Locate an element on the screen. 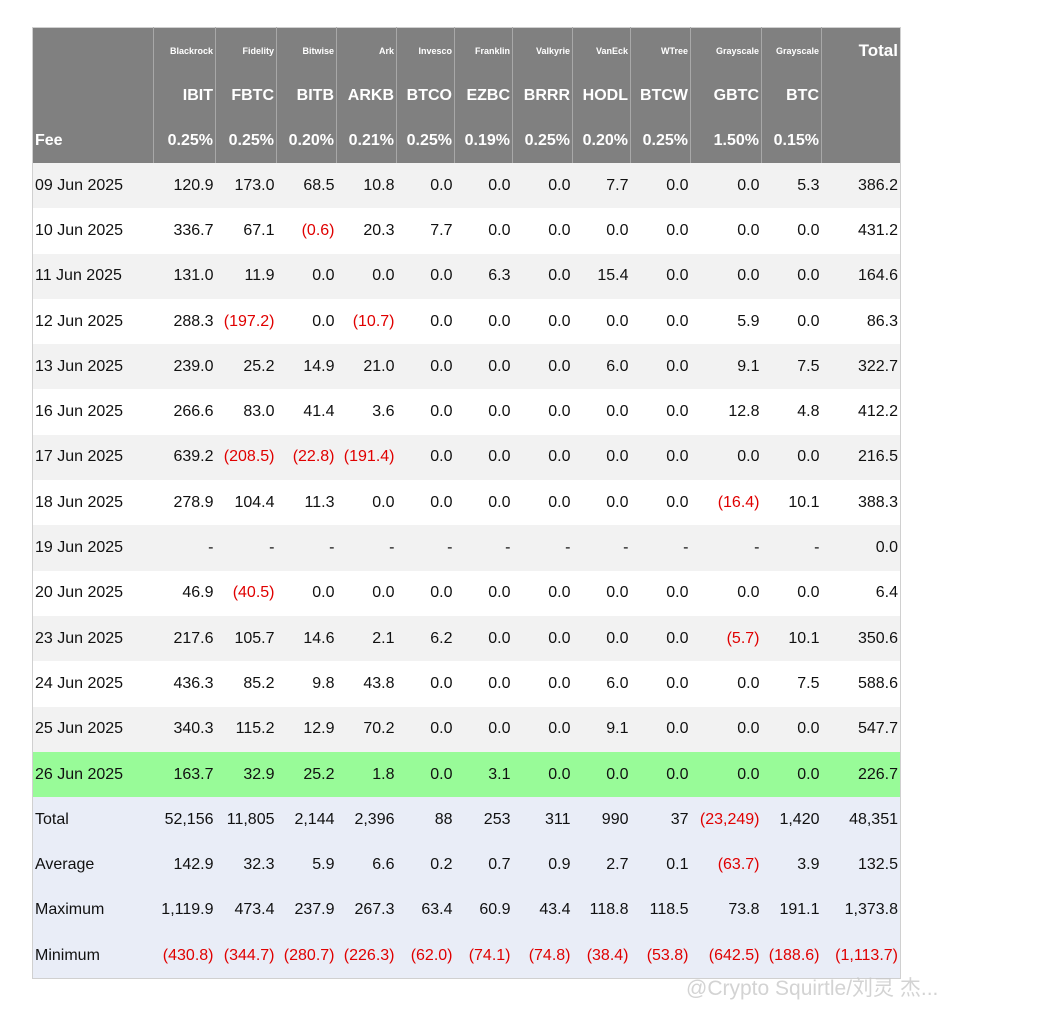 The height and width of the screenshot is (1010, 1047). summary-value: 88 is located at coordinates (425, 820).